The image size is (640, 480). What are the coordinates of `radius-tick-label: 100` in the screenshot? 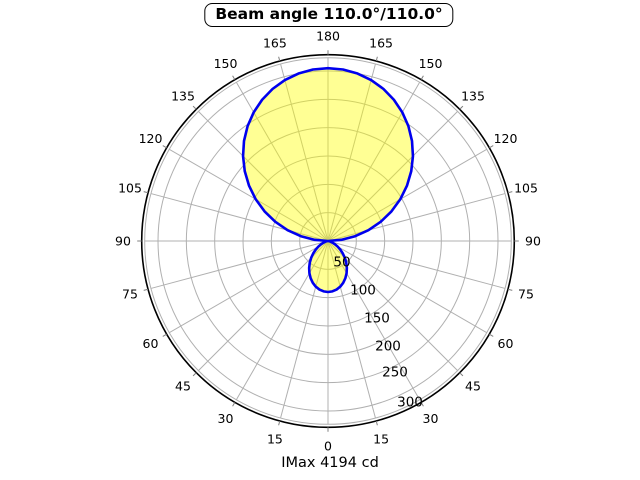 It's located at (363, 291).